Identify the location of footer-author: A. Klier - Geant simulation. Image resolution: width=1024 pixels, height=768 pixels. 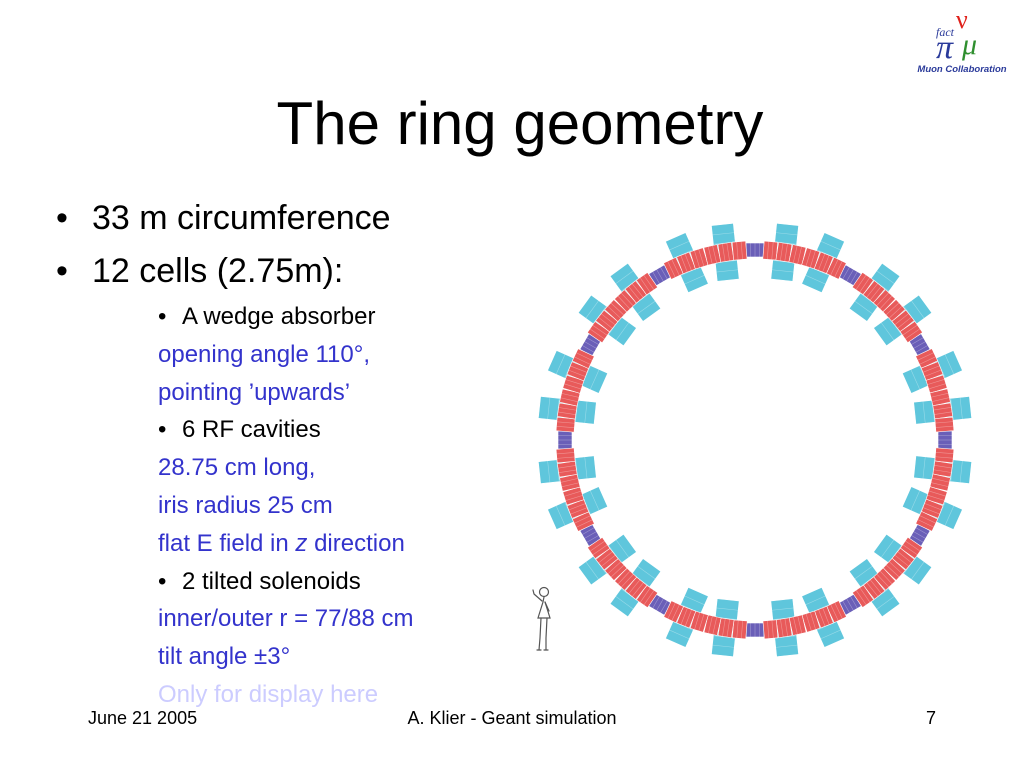
(512, 718).